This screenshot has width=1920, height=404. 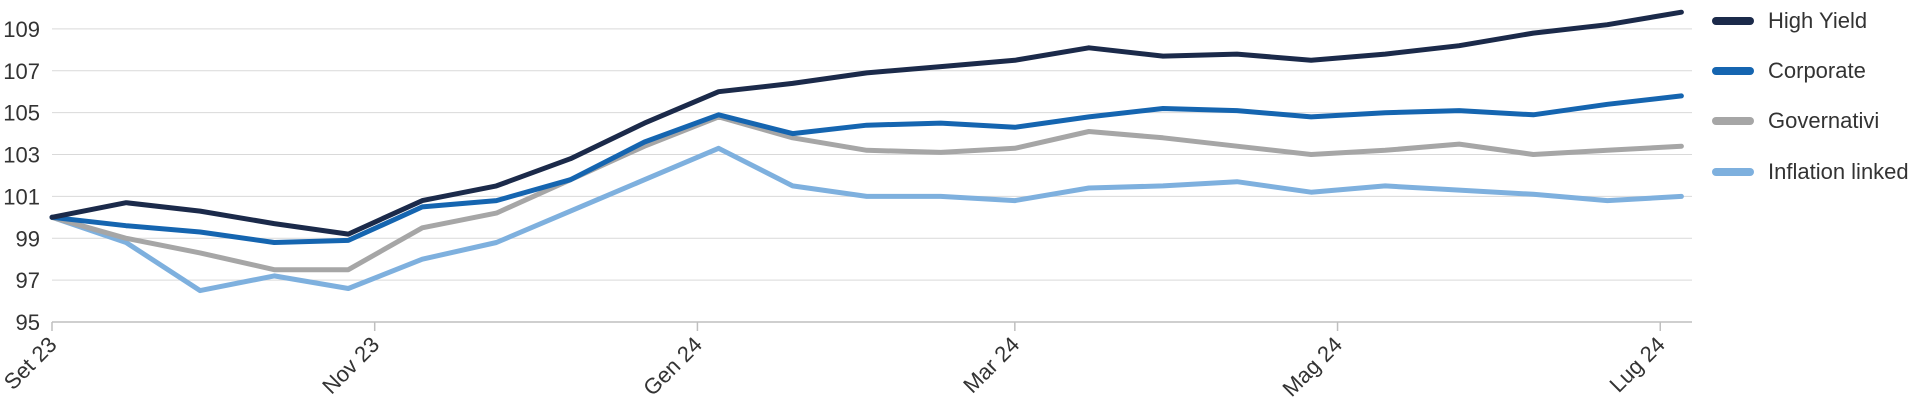 I want to click on y-tick-label: 109, so click(x=21, y=29).